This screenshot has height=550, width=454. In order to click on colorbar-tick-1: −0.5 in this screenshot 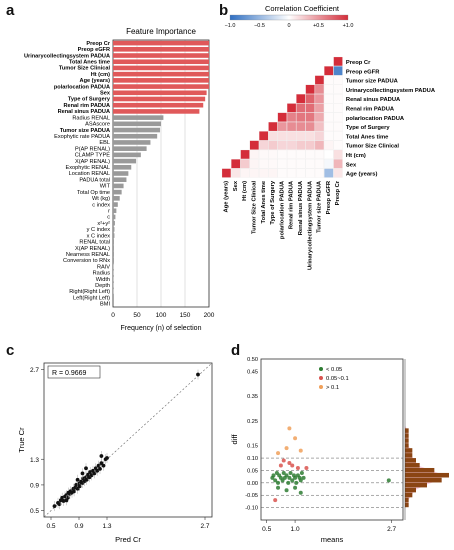, I will do `click(259, 26)`.